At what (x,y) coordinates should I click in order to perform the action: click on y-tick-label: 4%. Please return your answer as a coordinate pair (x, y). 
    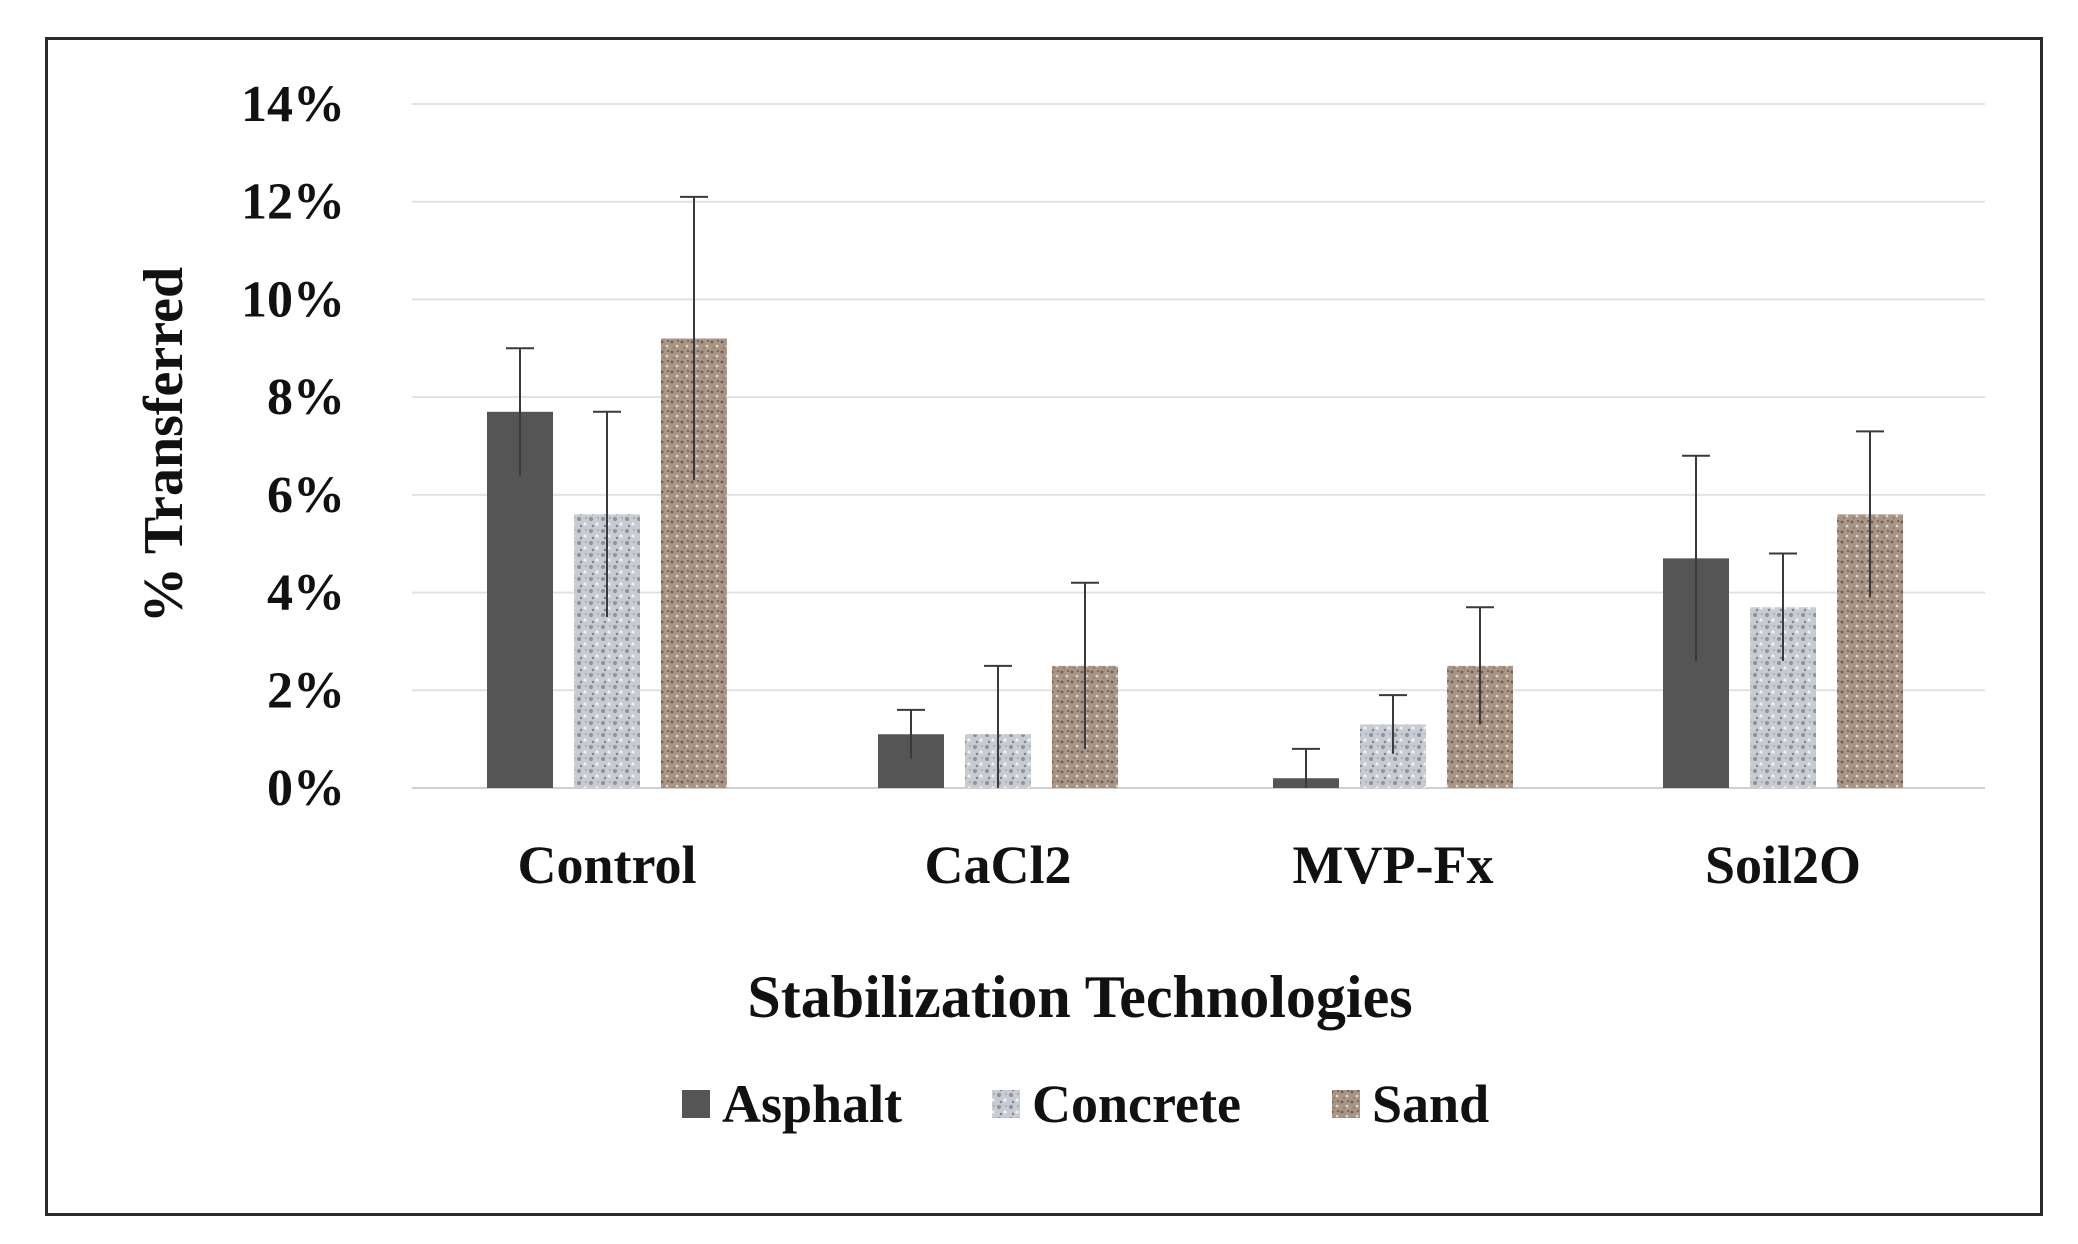
    Looking at the image, I should click on (306, 593).